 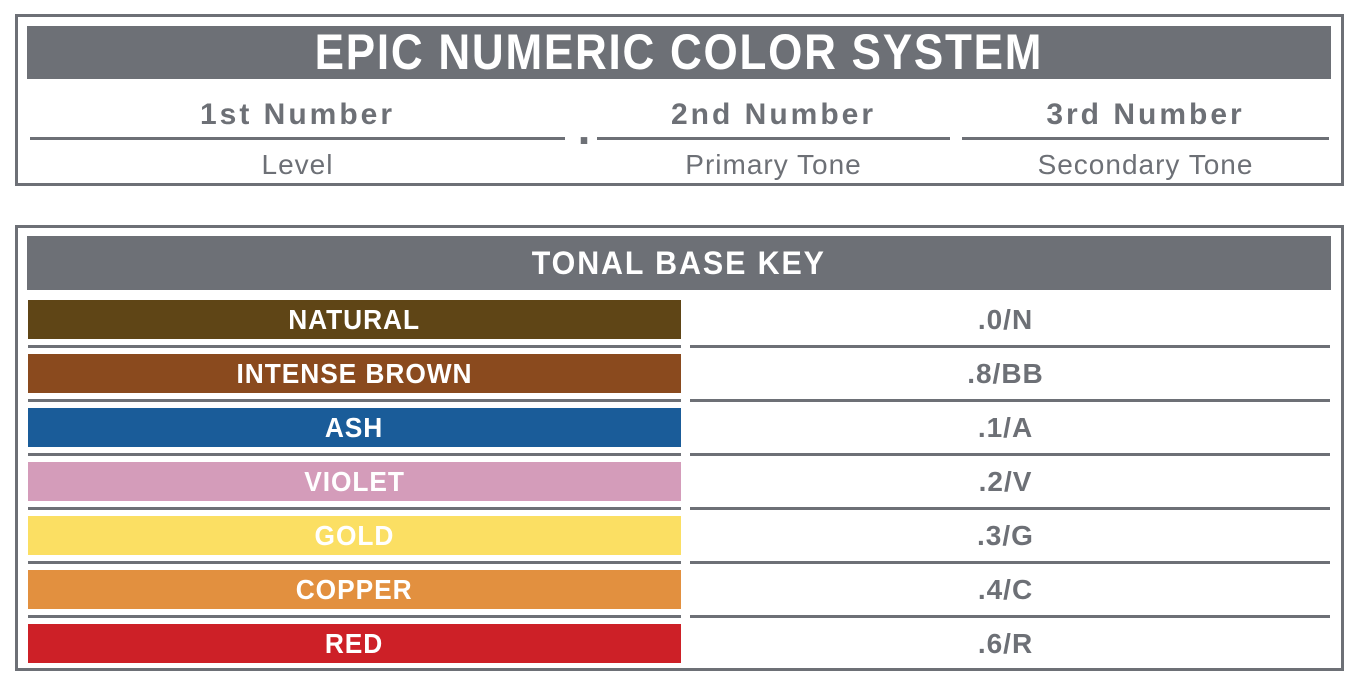 I want to click on color-swatch-intense-brown: INTENSE BROWN, so click(x=354, y=373).